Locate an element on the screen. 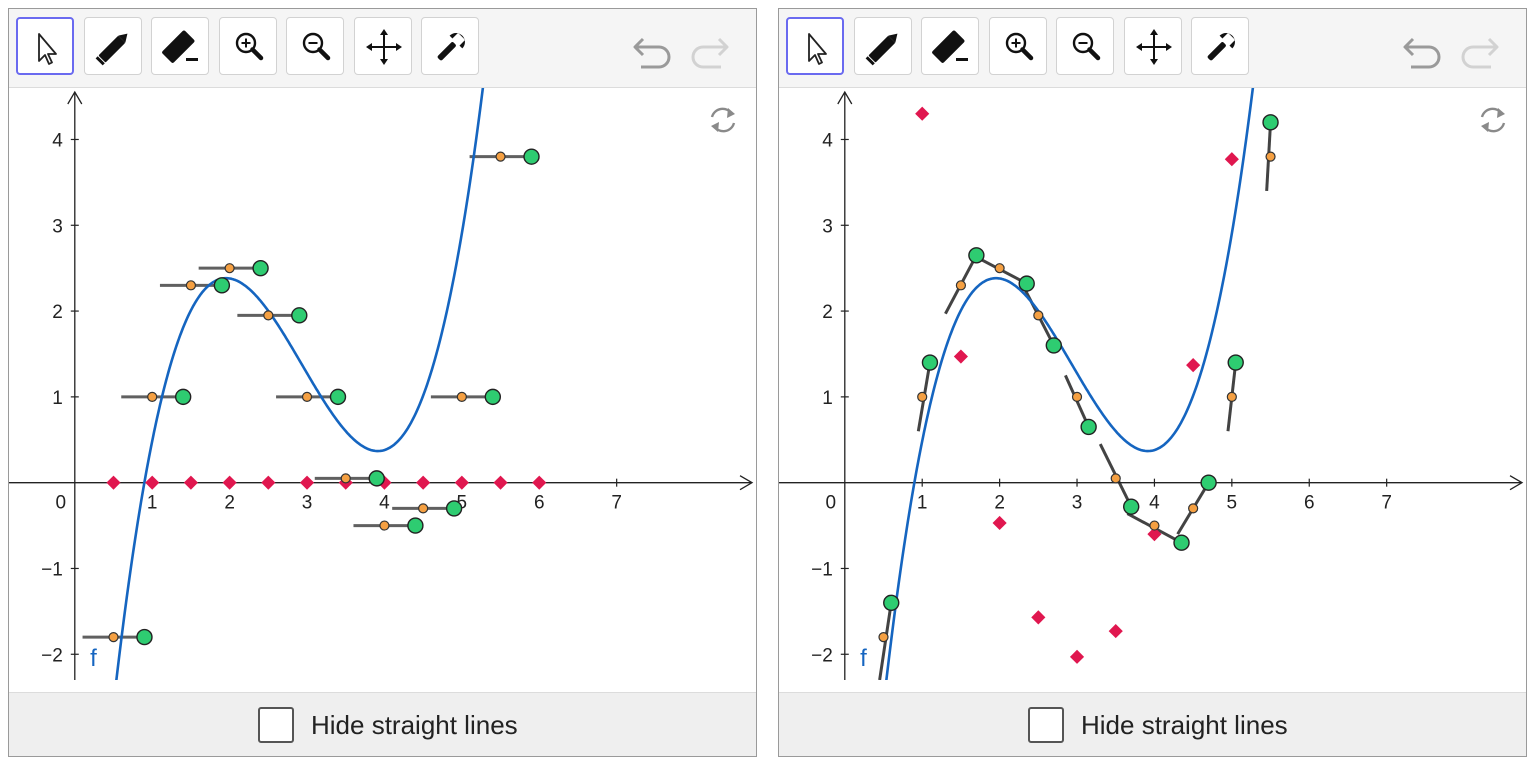 This screenshot has width=1535, height=764. redo-icon is located at coordinates (1480, 53).